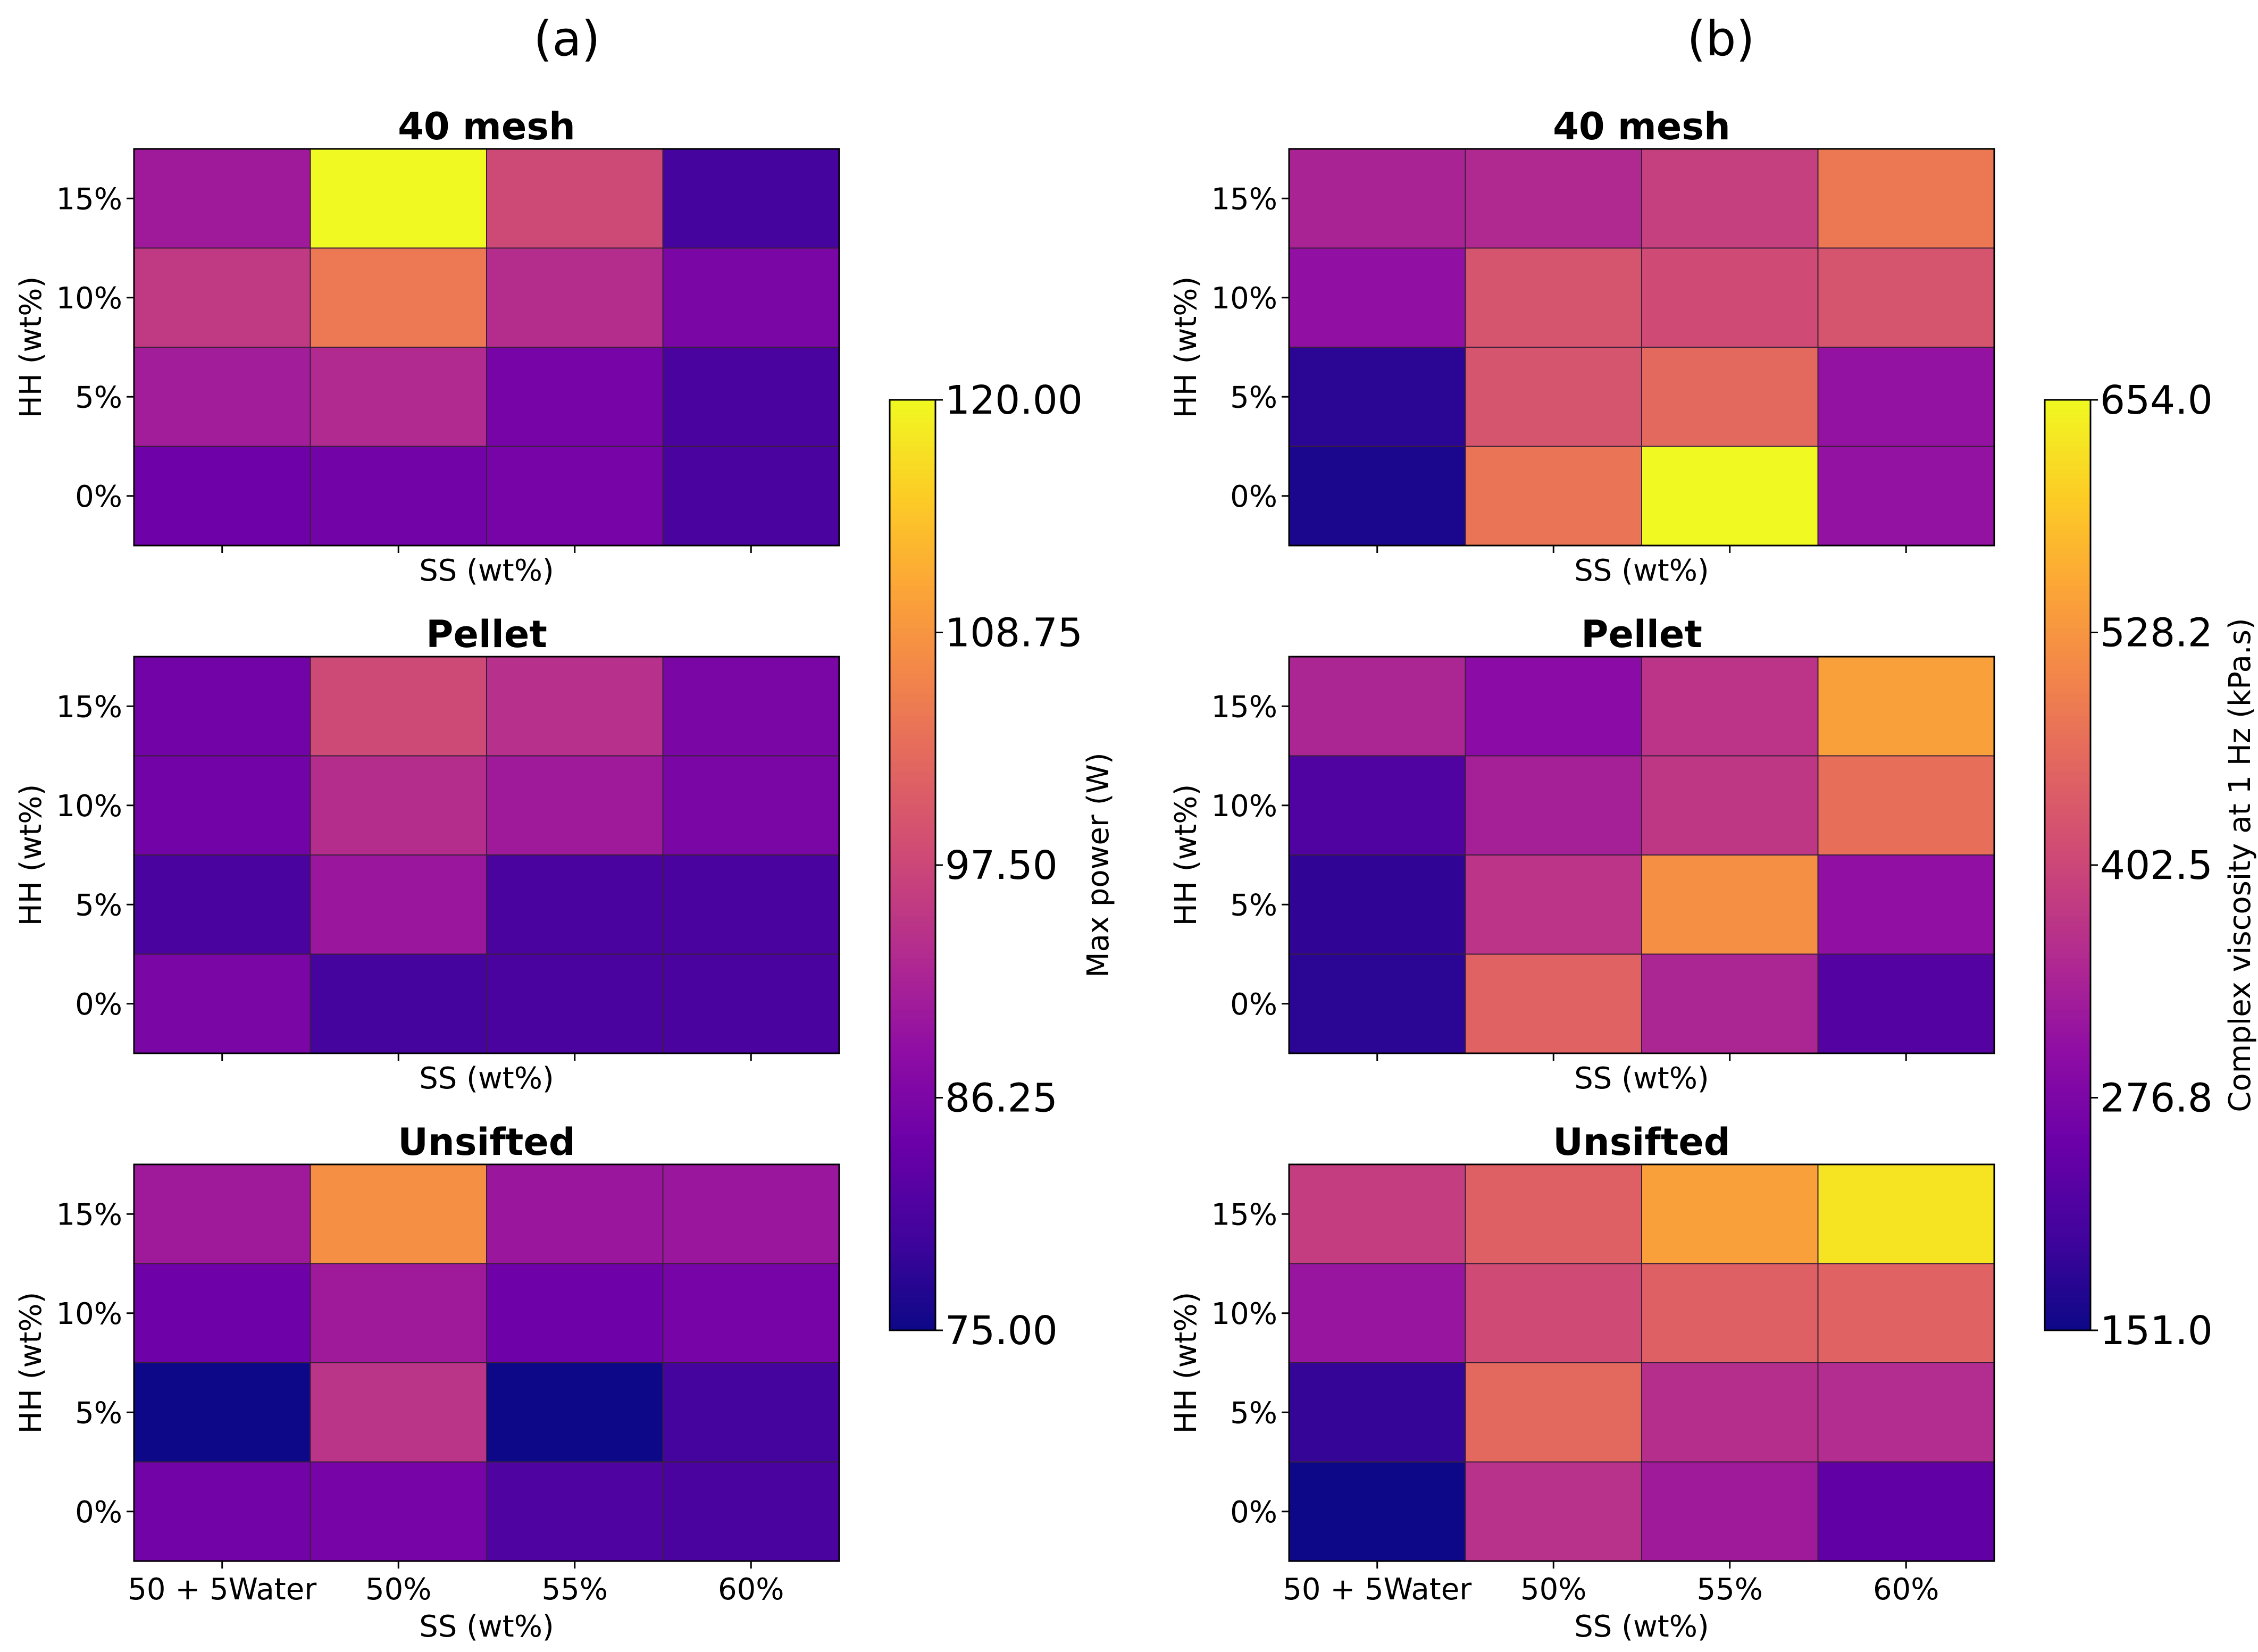 The image size is (2258, 1652). I want to click on axes-frame, so click(1641, 348).